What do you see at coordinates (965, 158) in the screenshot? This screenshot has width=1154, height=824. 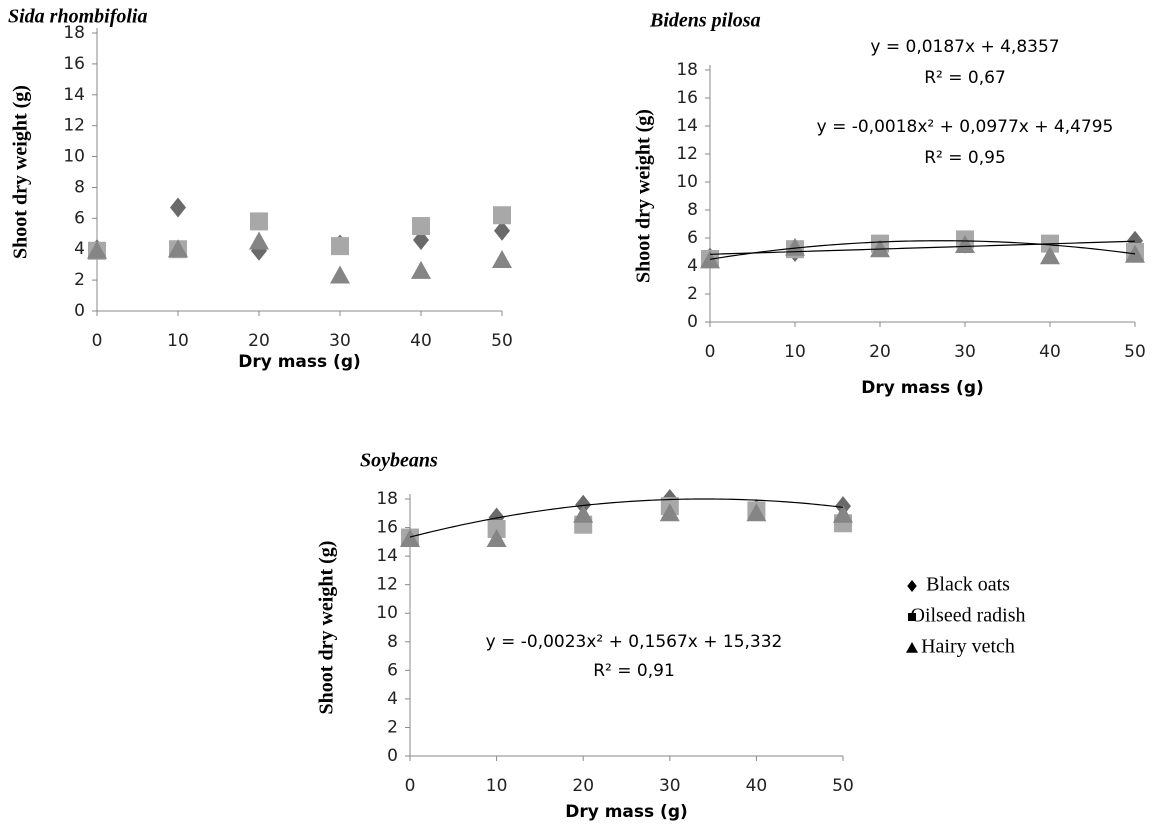 I see `trendline-r2: R² = 0,95` at bounding box center [965, 158].